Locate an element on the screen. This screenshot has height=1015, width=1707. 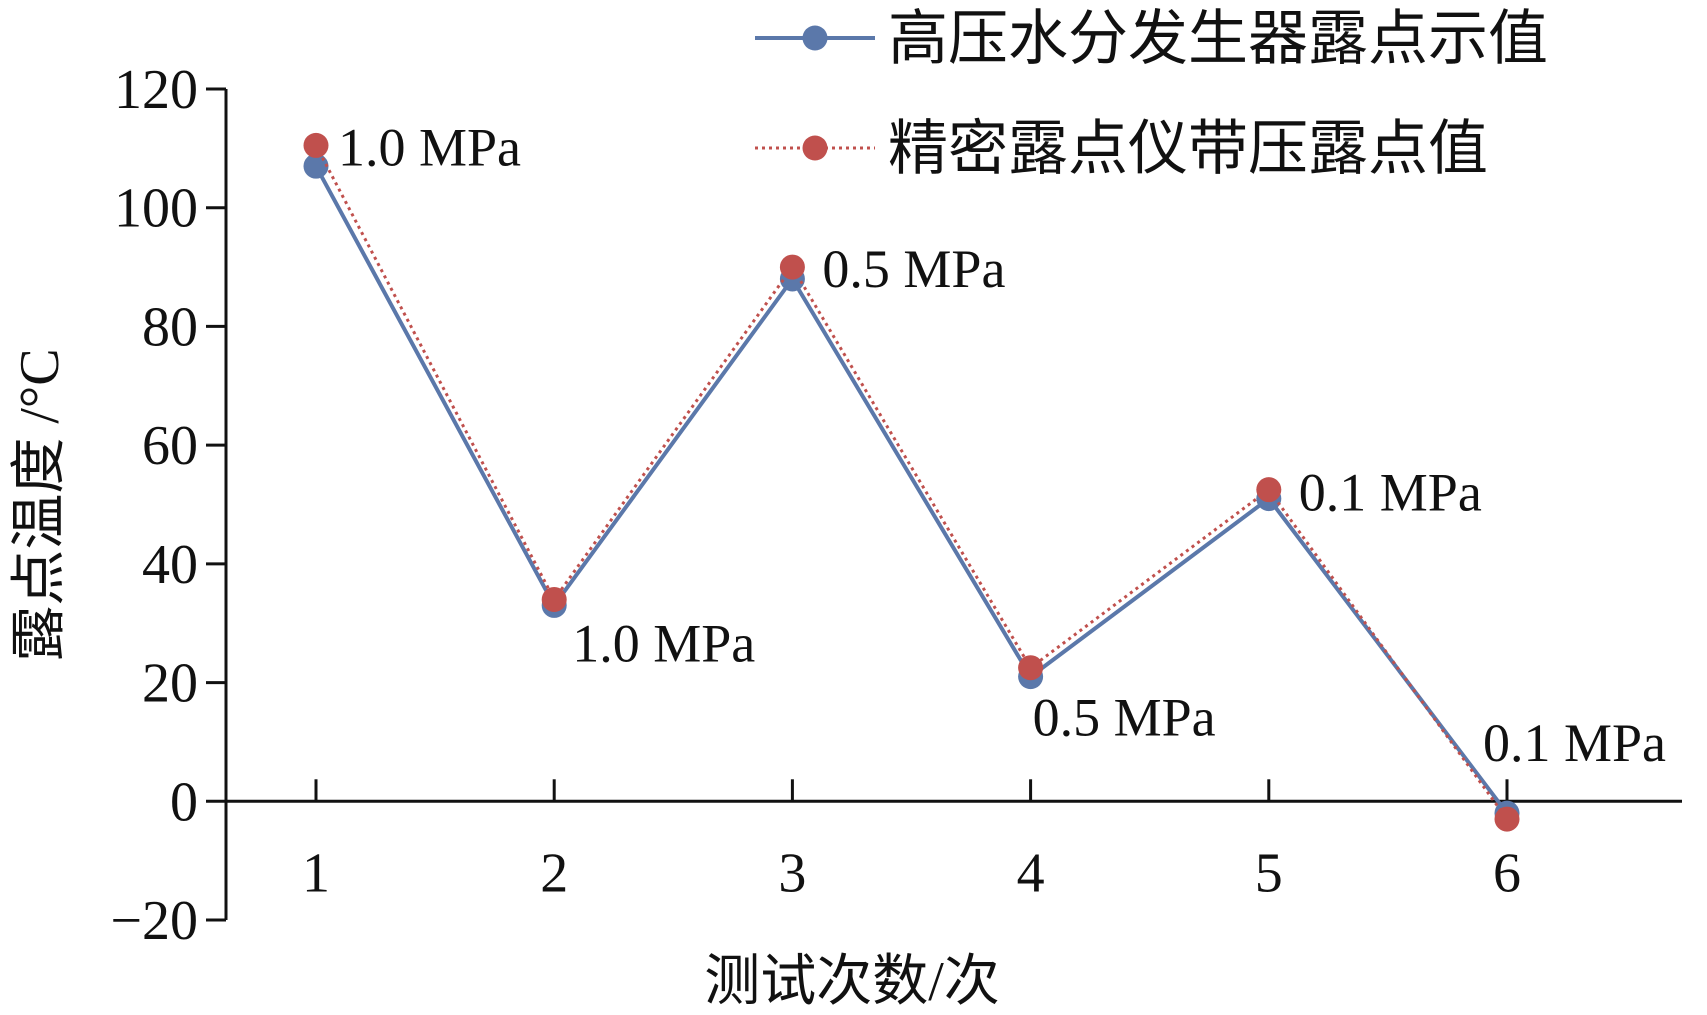
x-tick-label: 1 is located at coordinates (316, 873).